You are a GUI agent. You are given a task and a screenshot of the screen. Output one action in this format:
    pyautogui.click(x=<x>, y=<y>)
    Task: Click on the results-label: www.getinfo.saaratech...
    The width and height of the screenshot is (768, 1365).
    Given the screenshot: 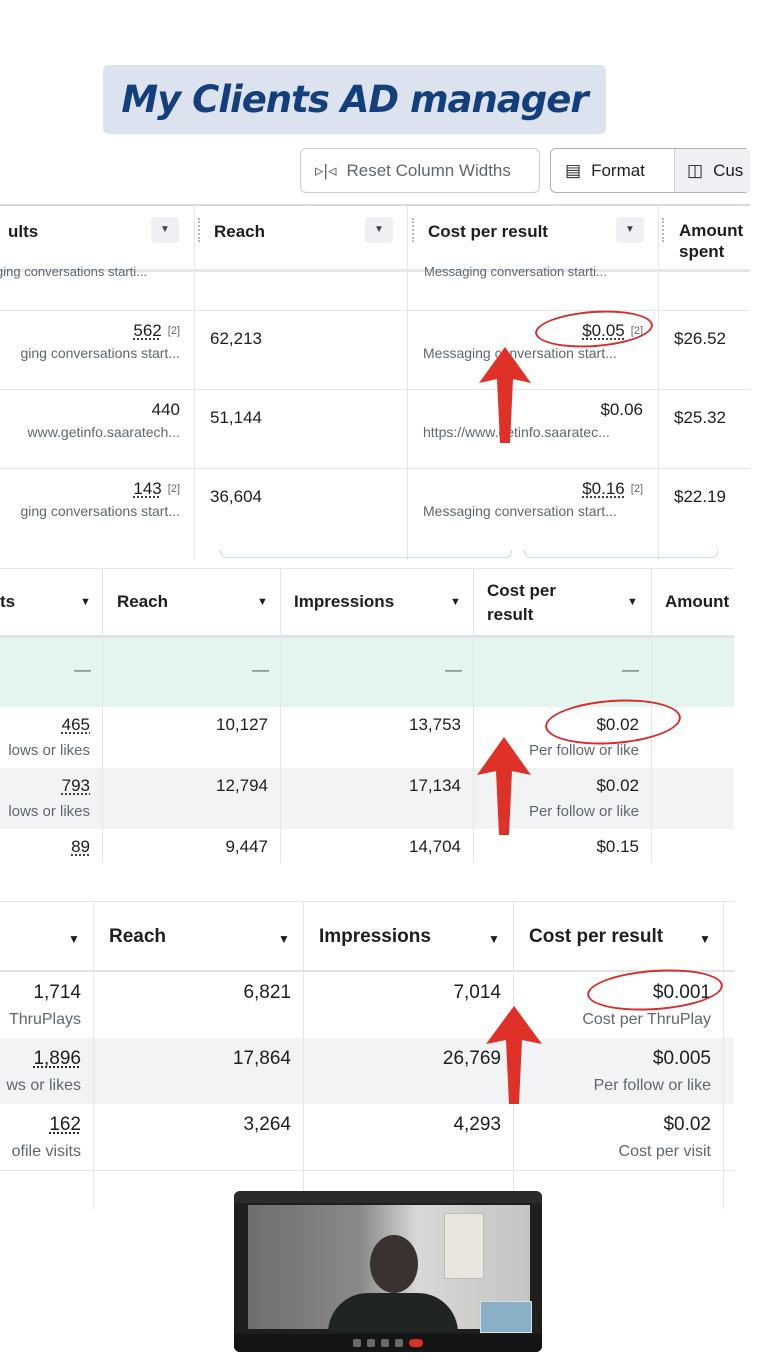 What is the action you would take?
    pyautogui.click(x=103, y=432)
    